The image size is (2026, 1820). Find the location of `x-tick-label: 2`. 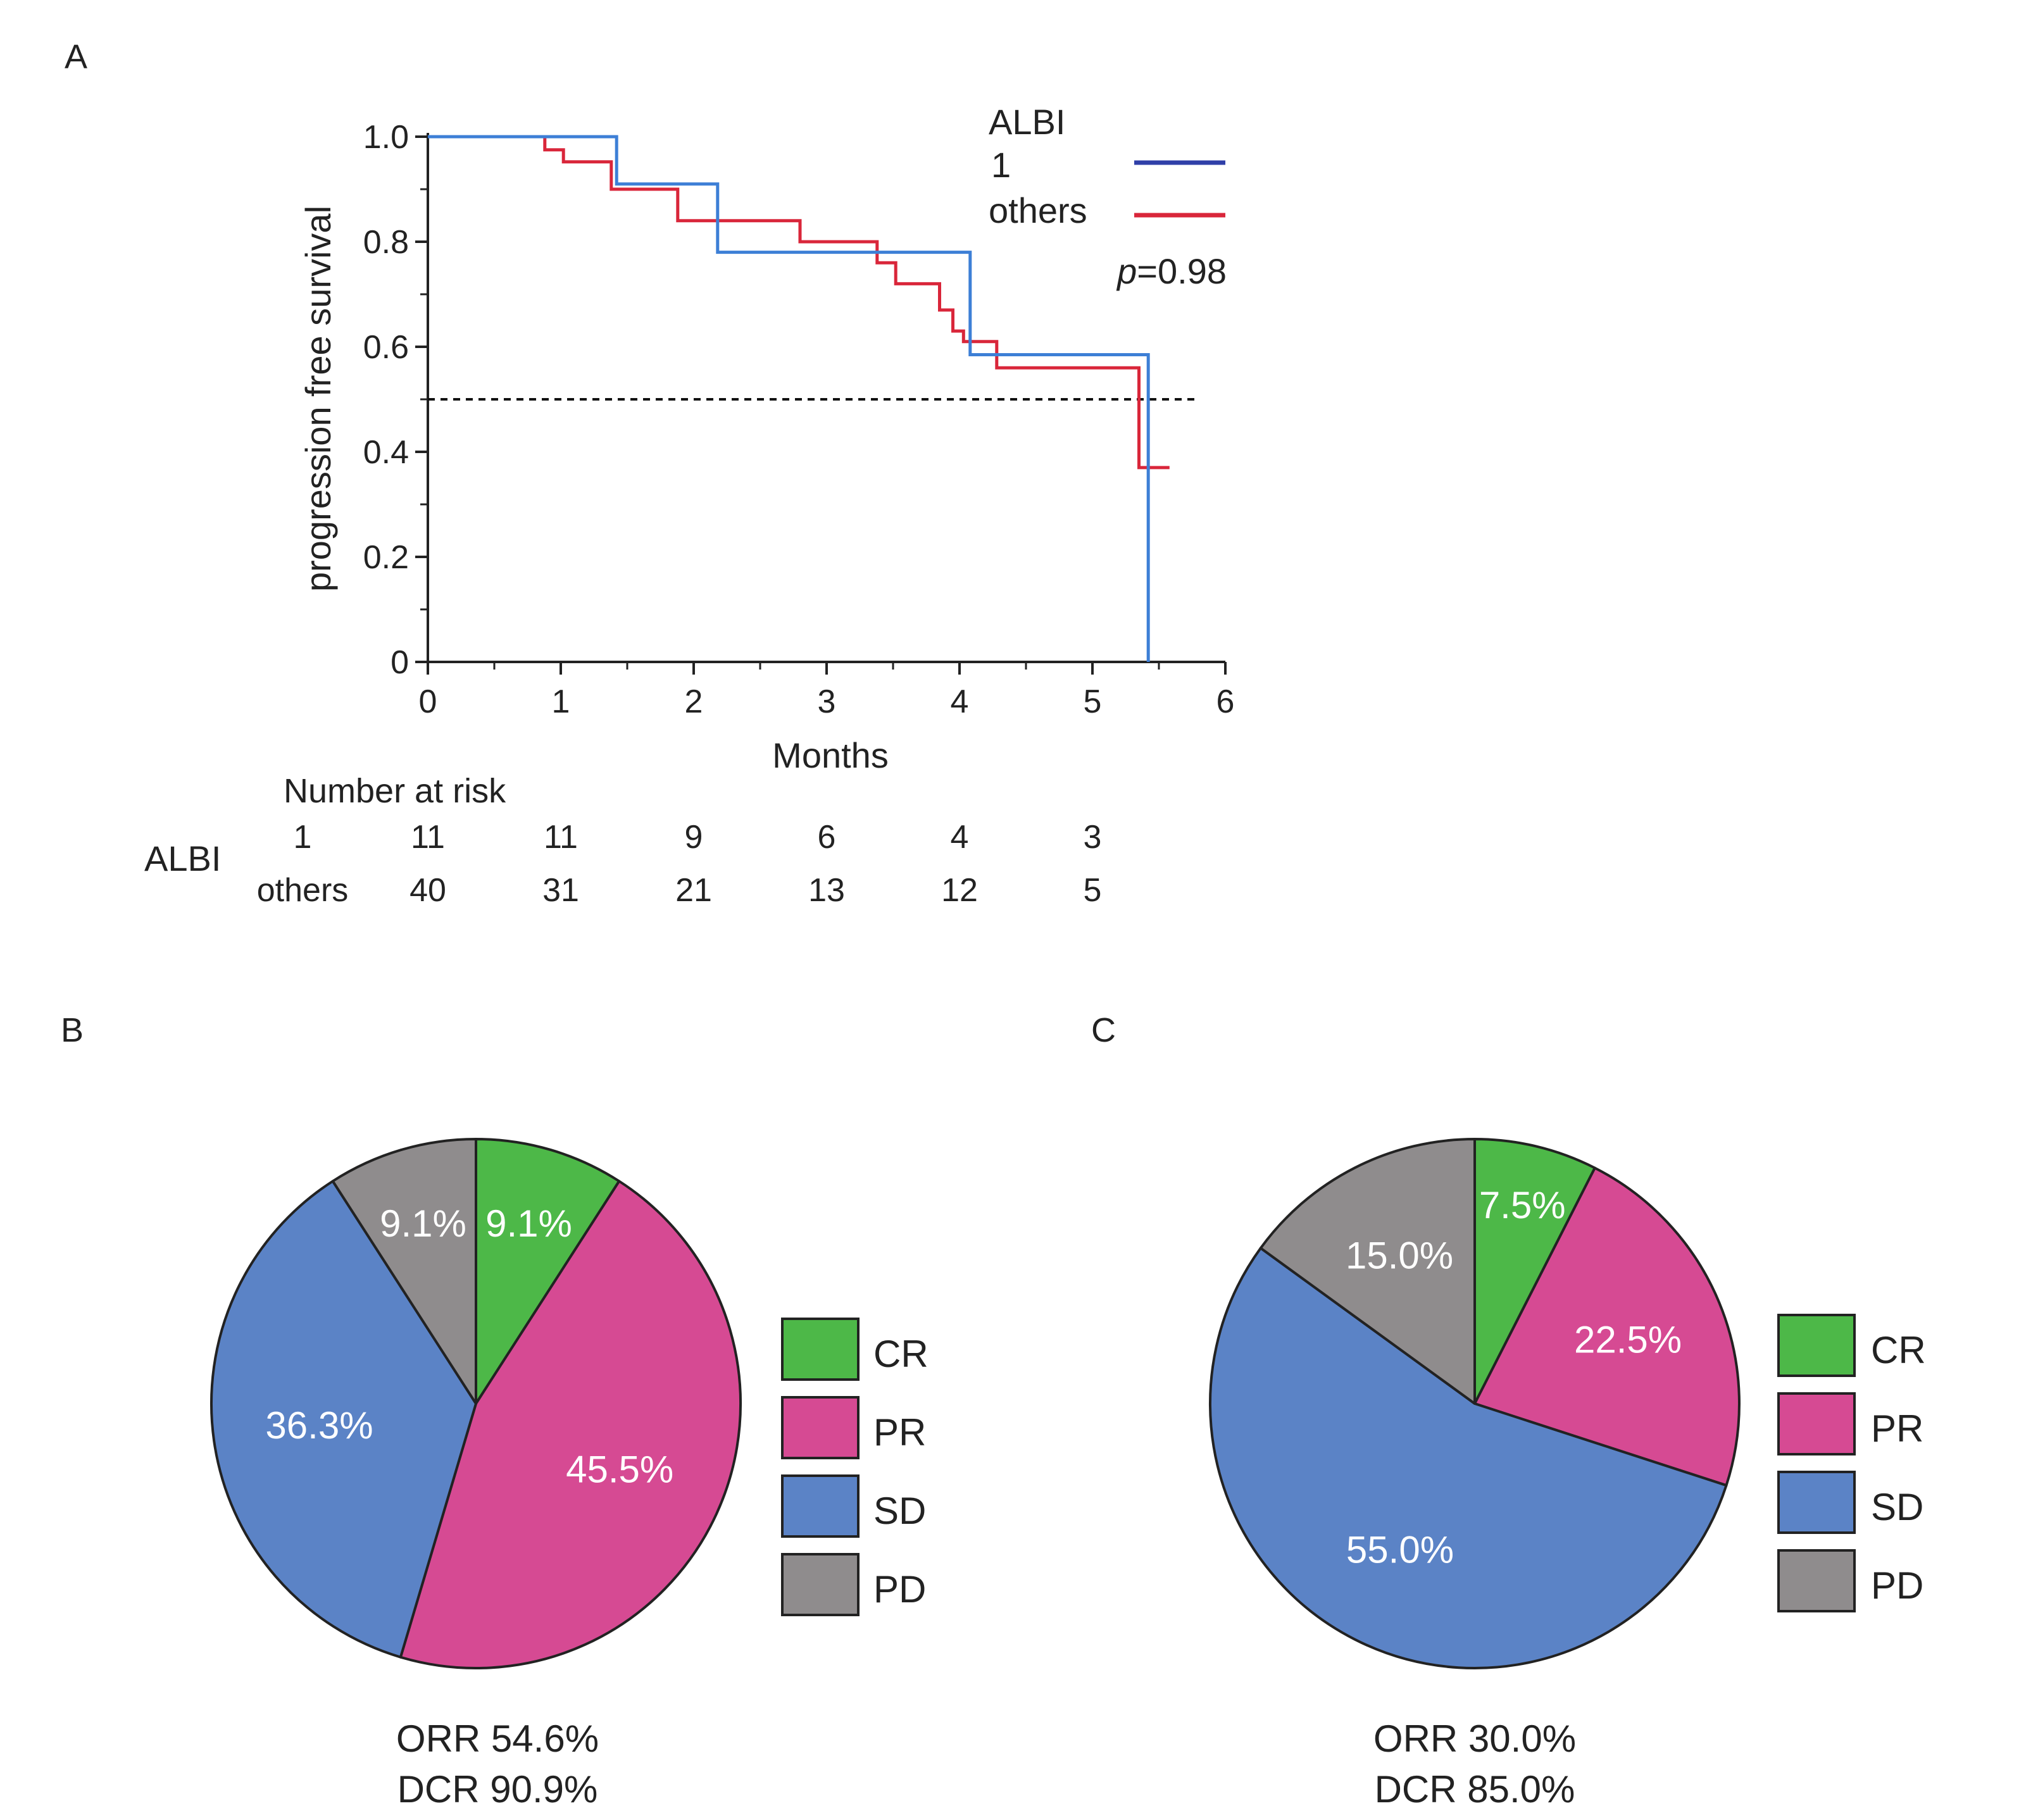

x-tick-label: 2 is located at coordinates (694, 701).